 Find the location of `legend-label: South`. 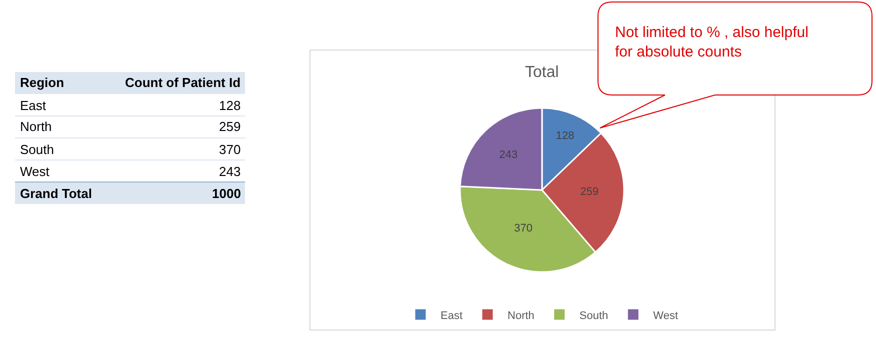

legend-label: South is located at coordinates (593, 316).